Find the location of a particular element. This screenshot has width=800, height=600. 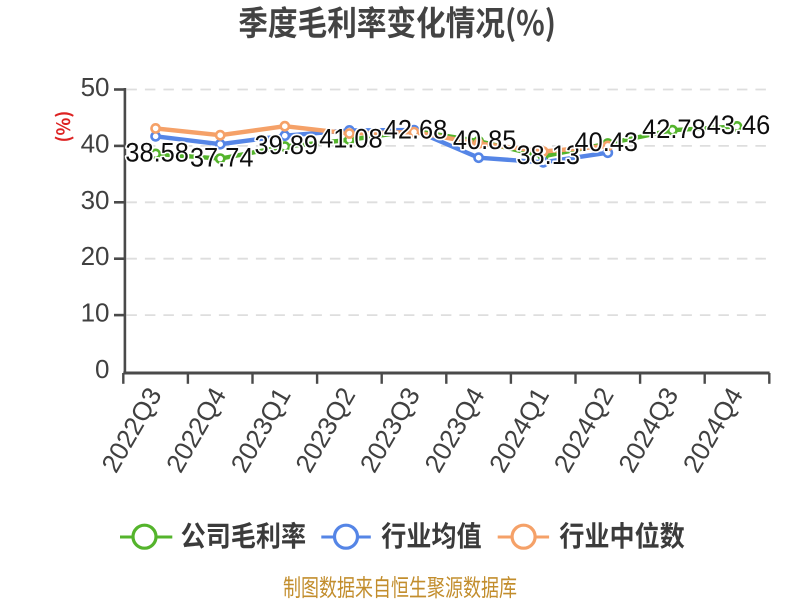

svg-text: 43.46 is located at coordinates (739, 125).